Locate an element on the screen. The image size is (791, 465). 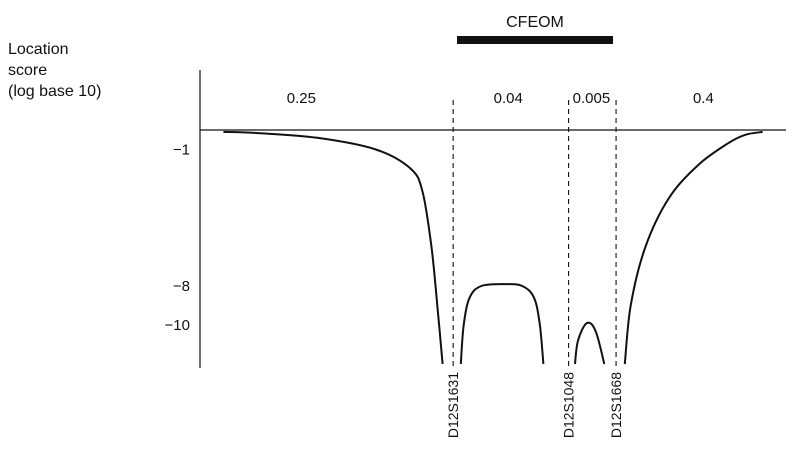
y-axis-title-line-3: (log base 10) is located at coordinates (54, 91).